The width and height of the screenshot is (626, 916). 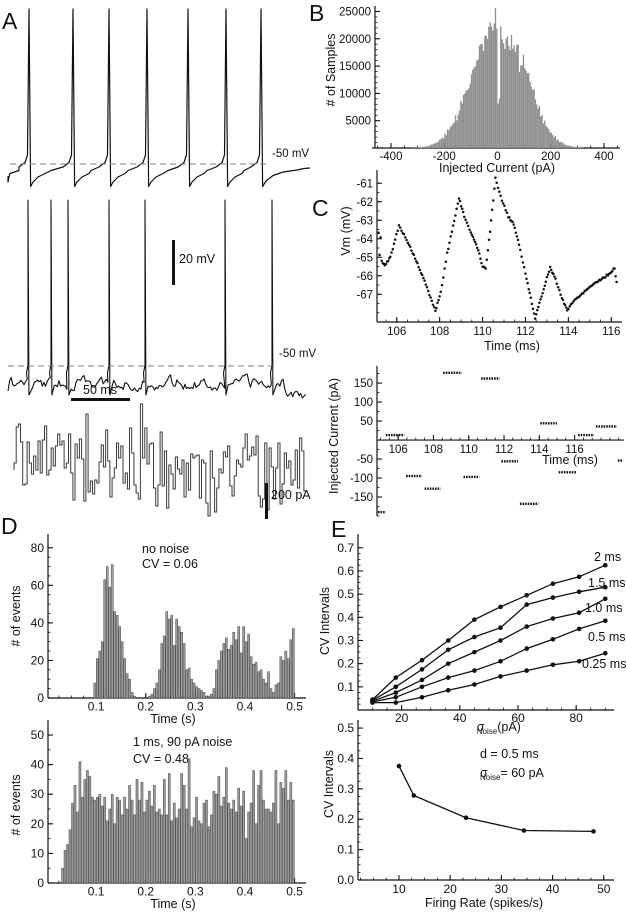 What do you see at coordinates (345, 640) in the screenshot?
I see `y-tick-label: 0.3` at bounding box center [345, 640].